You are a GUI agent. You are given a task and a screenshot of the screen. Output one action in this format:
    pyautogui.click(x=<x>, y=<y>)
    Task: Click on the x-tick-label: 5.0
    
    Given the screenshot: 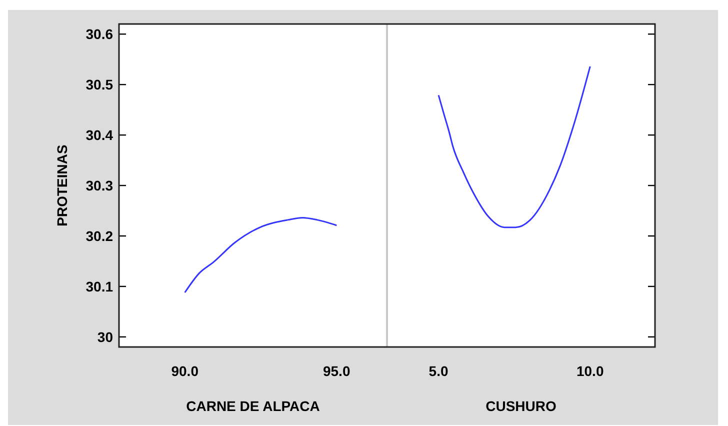 What is the action you would take?
    pyautogui.click(x=438, y=371)
    